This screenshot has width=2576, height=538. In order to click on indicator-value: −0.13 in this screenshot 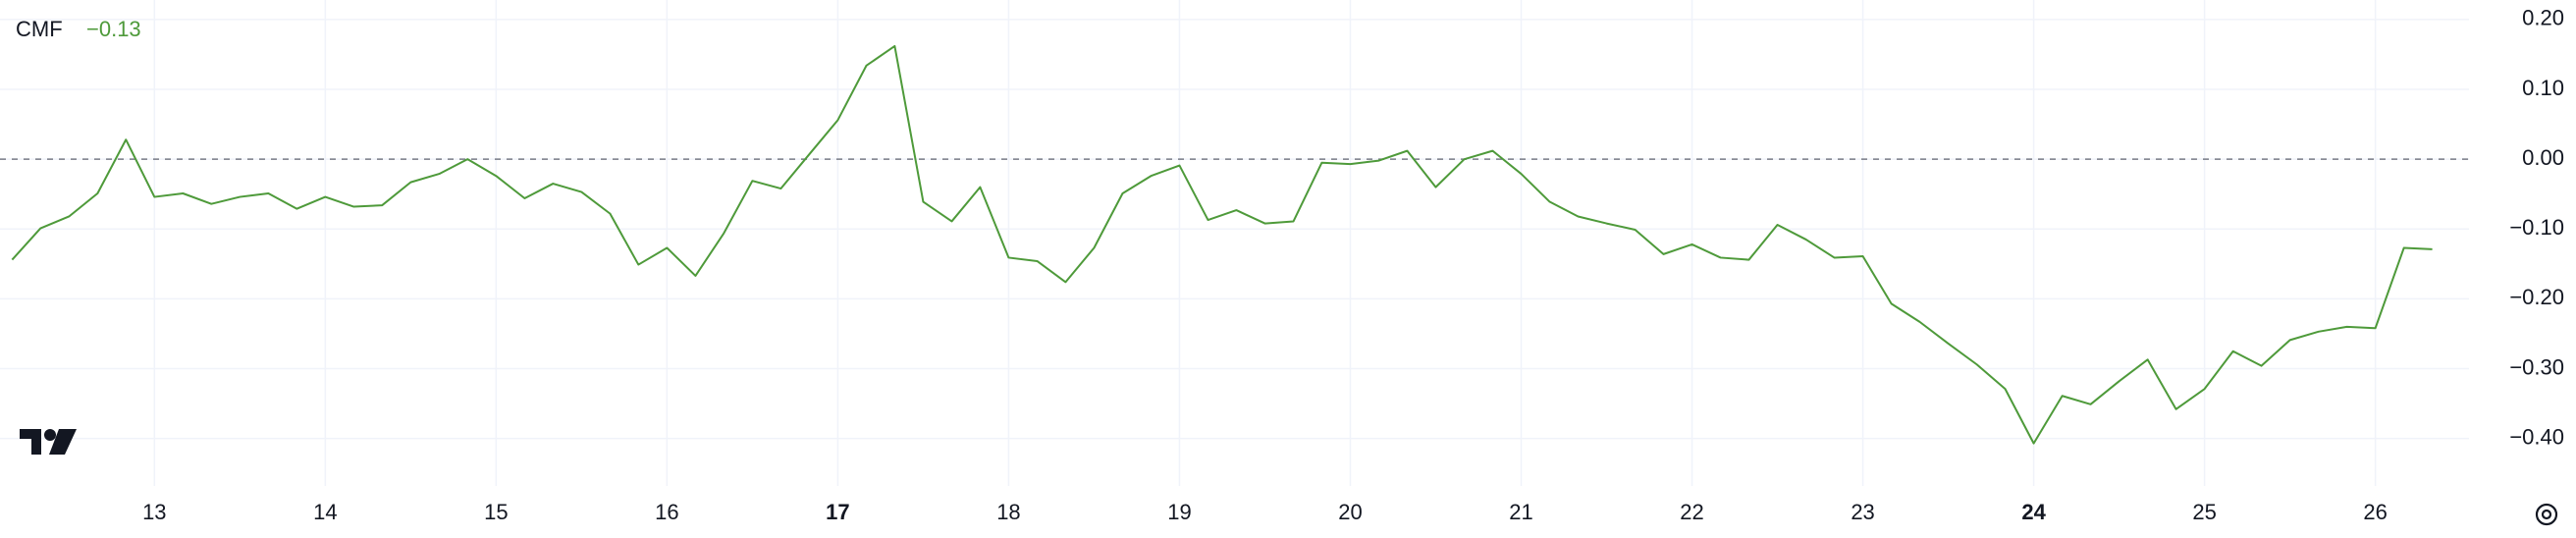, I will do `click(113, 29)`.